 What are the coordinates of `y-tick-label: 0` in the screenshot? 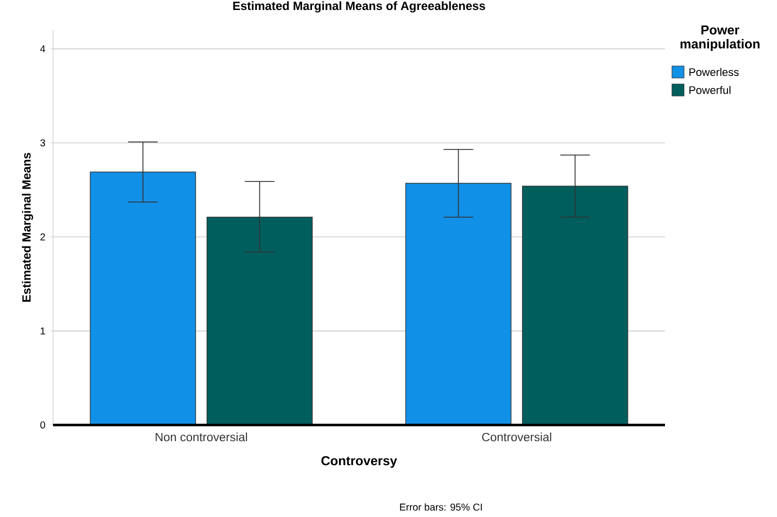 It's located at (43, 425).